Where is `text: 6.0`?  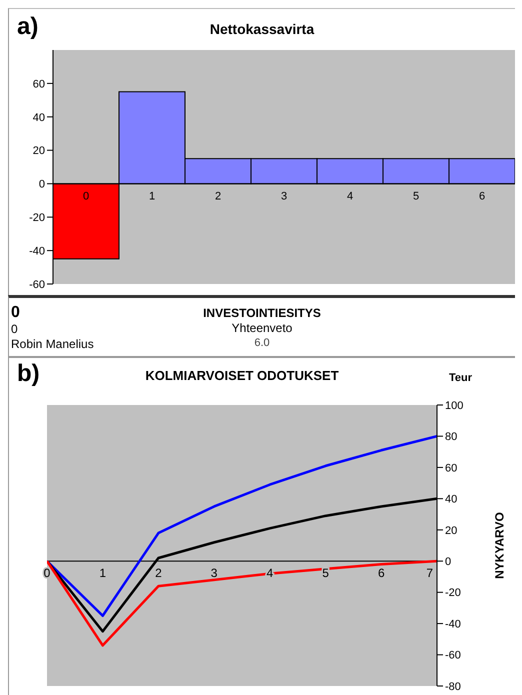 text: 6.0 is located at coordinates (262, 343).